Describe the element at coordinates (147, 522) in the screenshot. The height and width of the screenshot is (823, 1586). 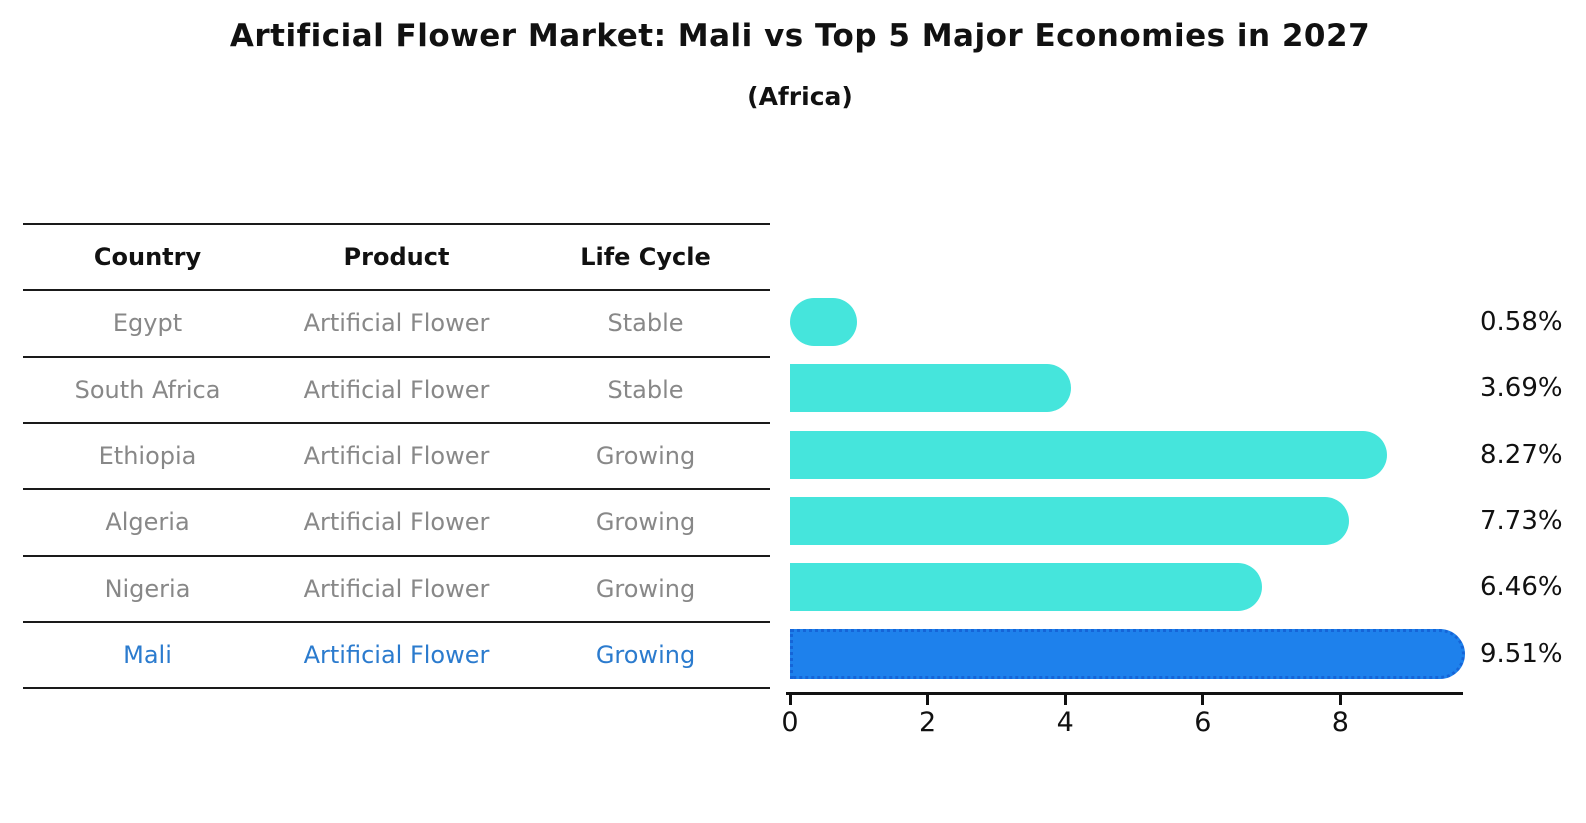
I see `cell-country: Algeria` at that location.